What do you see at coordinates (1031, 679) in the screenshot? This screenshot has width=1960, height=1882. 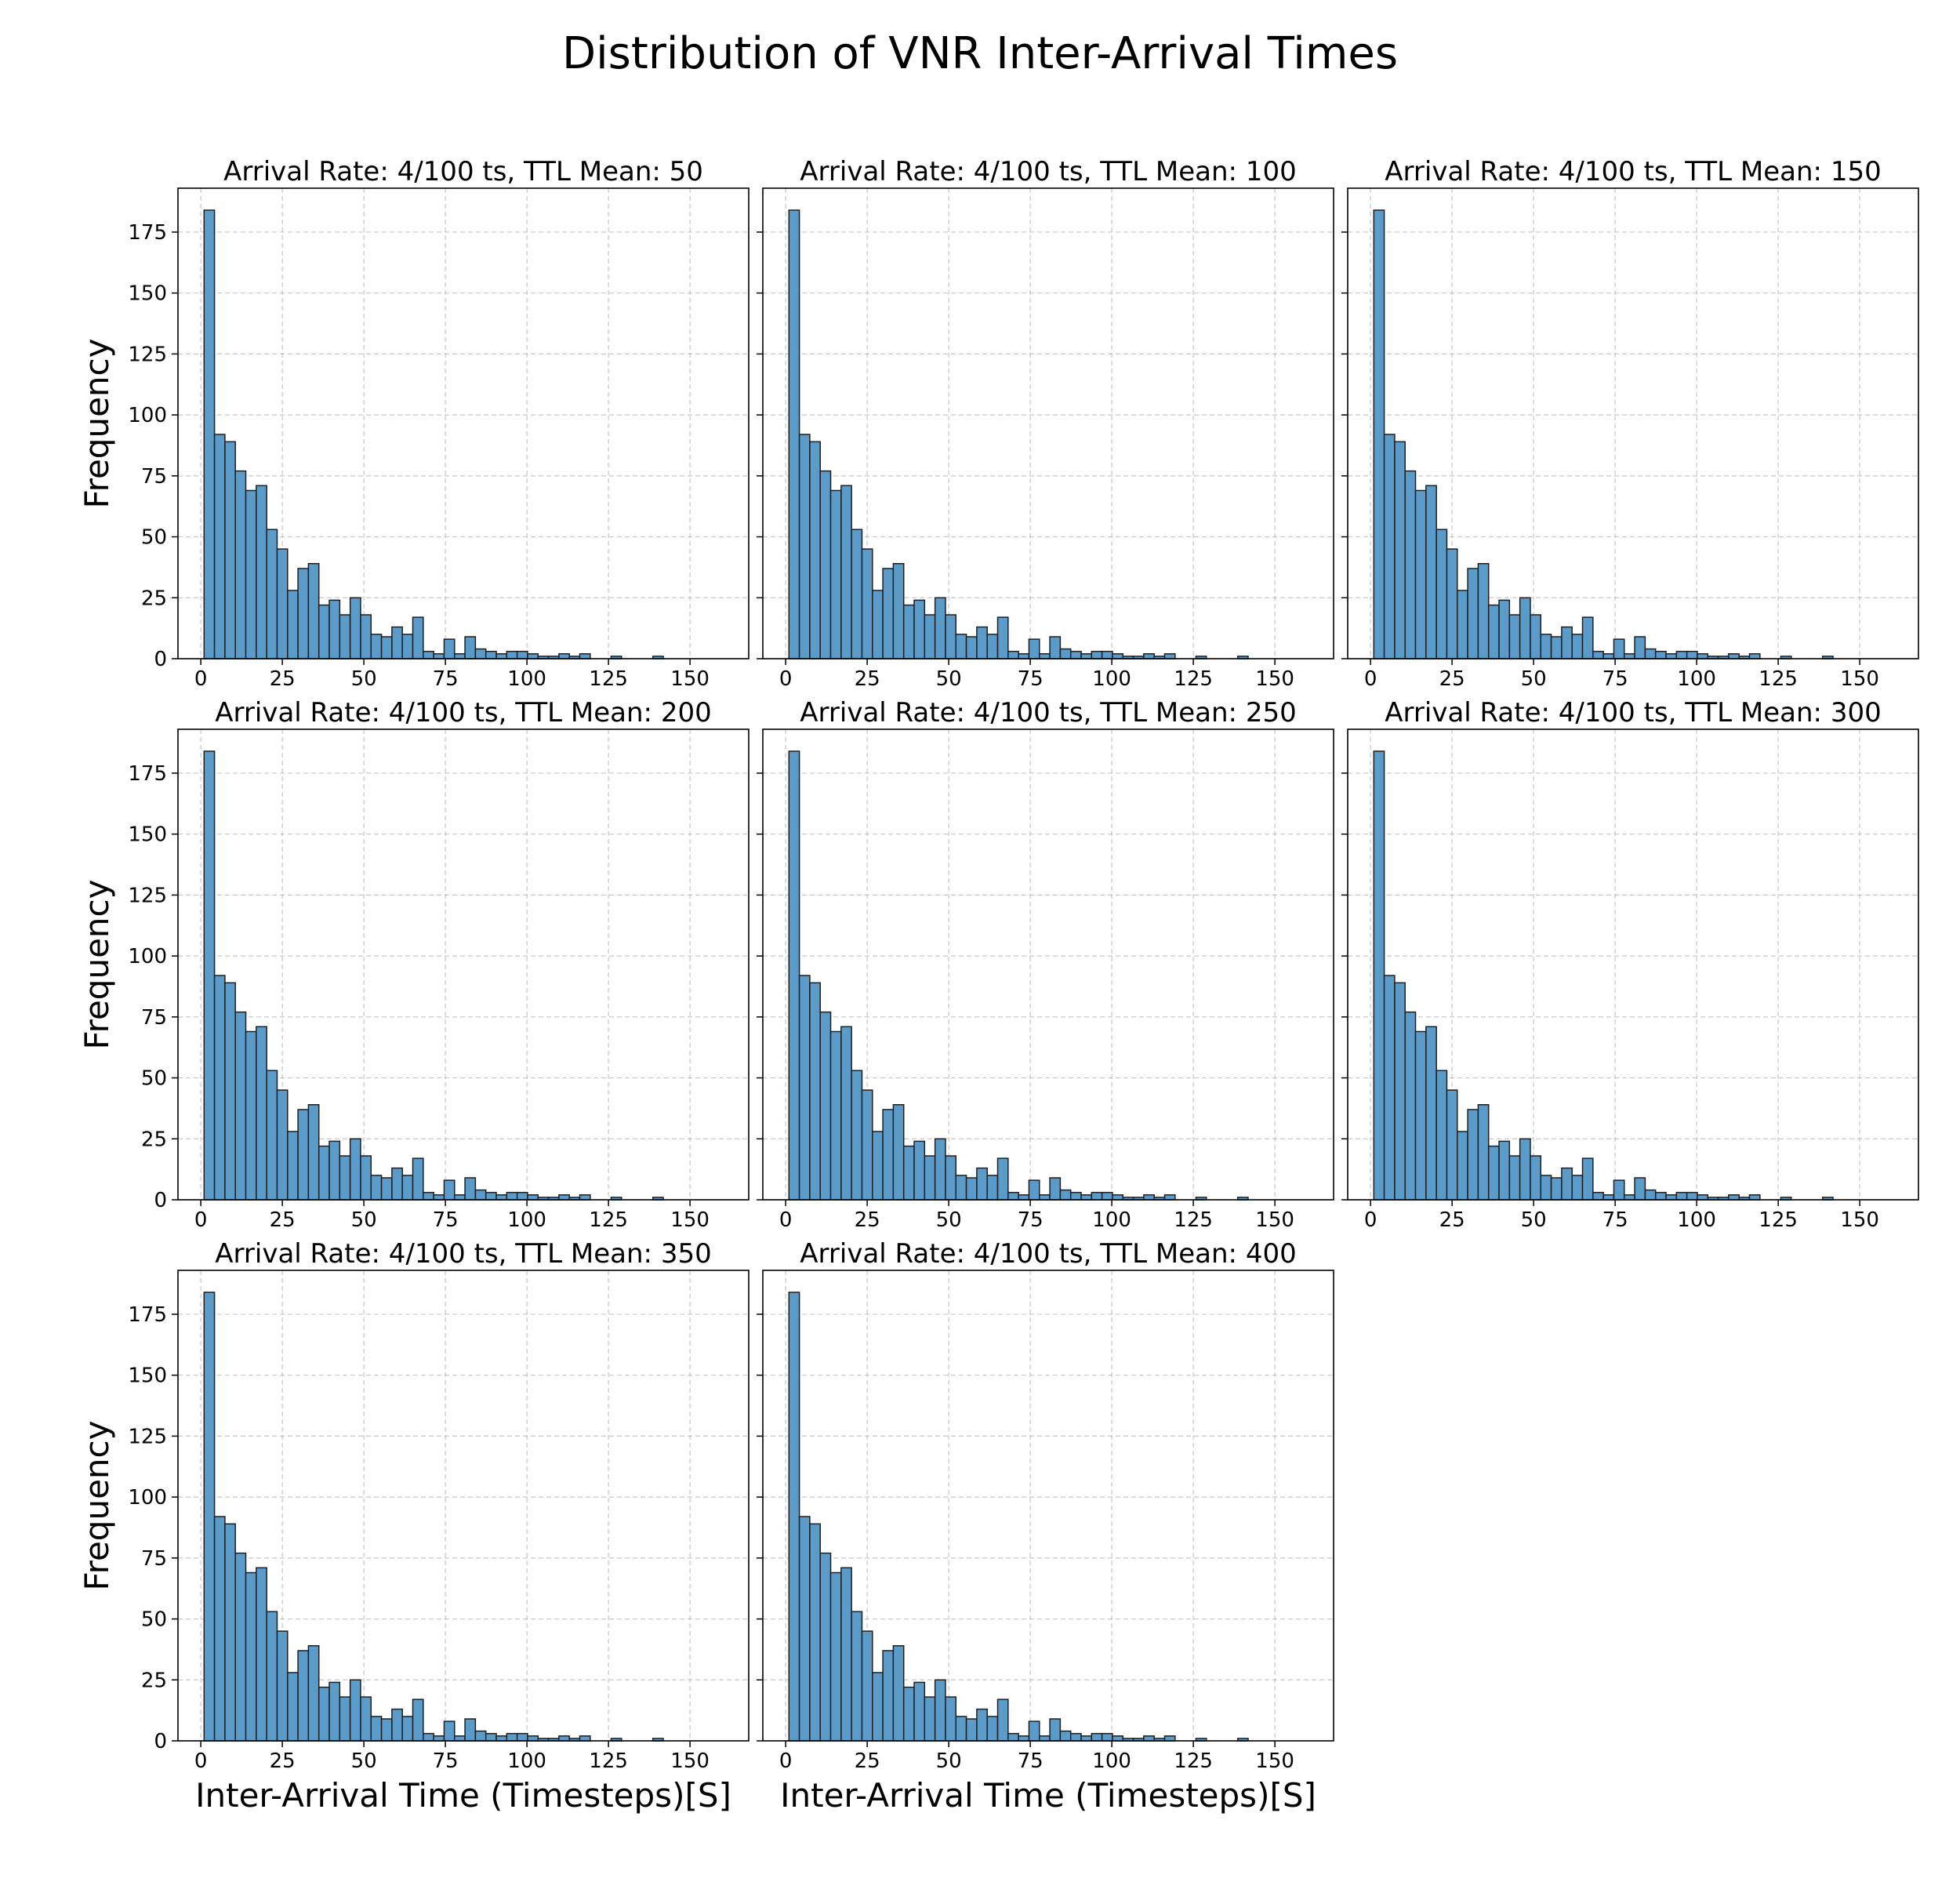 I see `x-tick-label: 75` at bounding box center [1031, 679].